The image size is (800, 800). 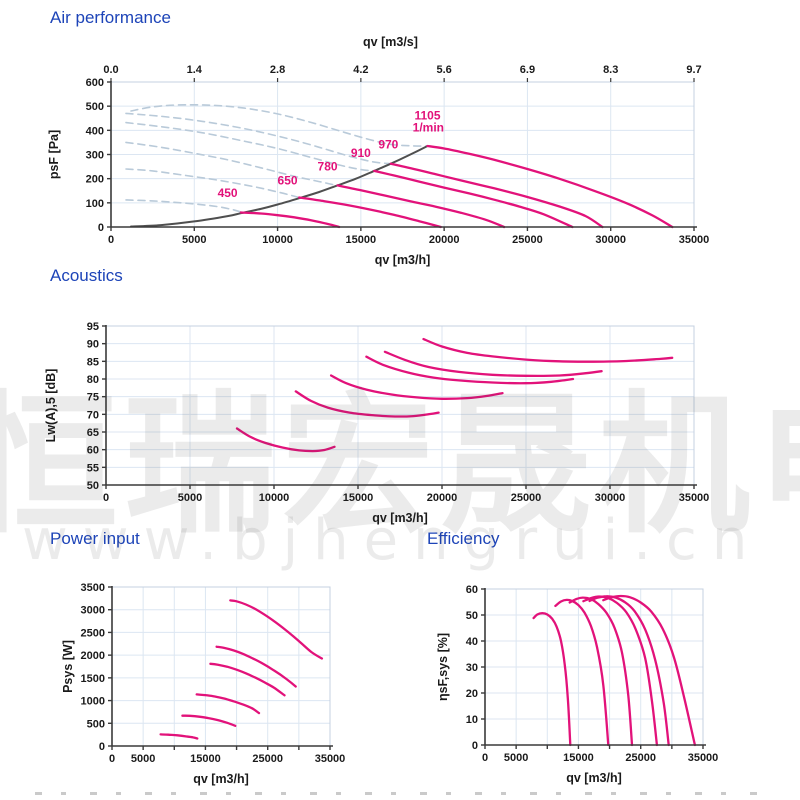 What do you see at coordinates (277, 70) in the screenshot?
I see `x2-tick-label: 2.8` at bounding box center [277, 70].